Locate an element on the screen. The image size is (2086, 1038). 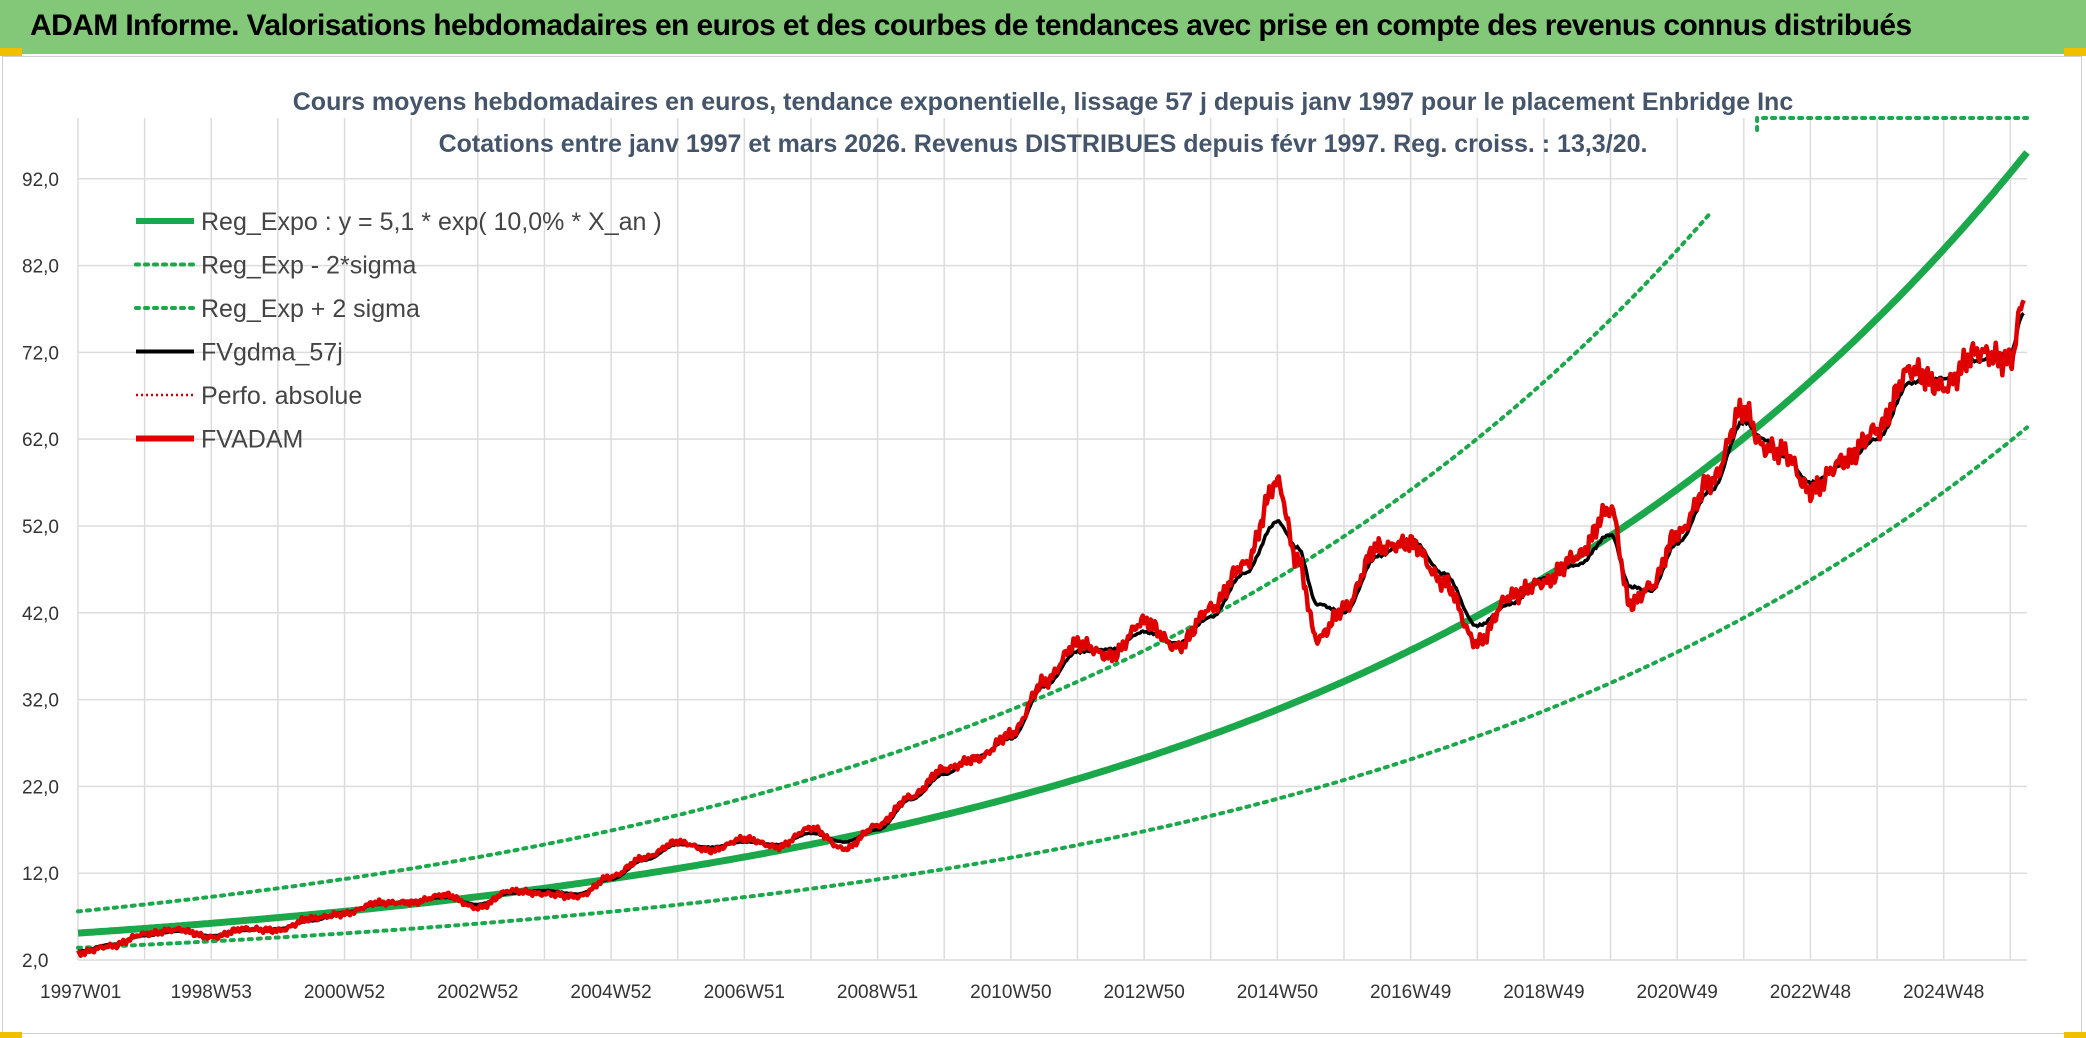
x-tick-label: 2014W50 is located at coordinates (1277, 992).